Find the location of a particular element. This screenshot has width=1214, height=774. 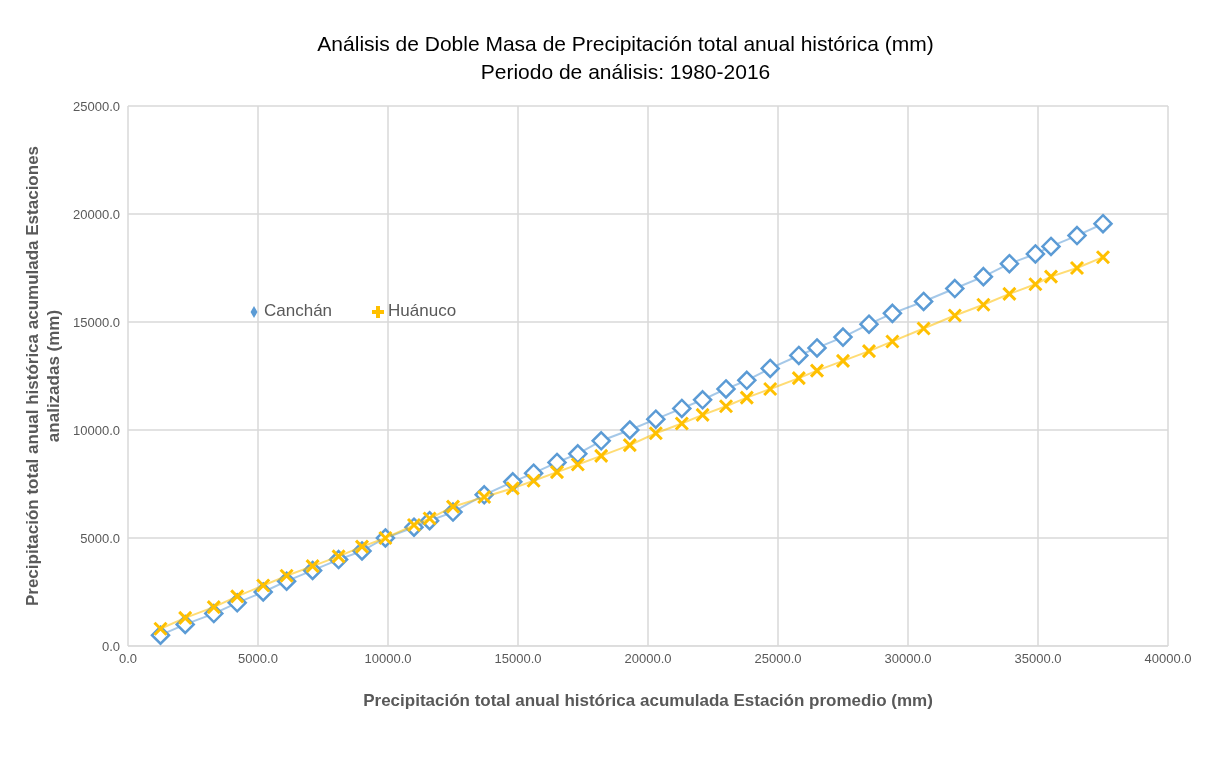

x-tick-label: 40000.0 is located at coordinates (1168, 659).